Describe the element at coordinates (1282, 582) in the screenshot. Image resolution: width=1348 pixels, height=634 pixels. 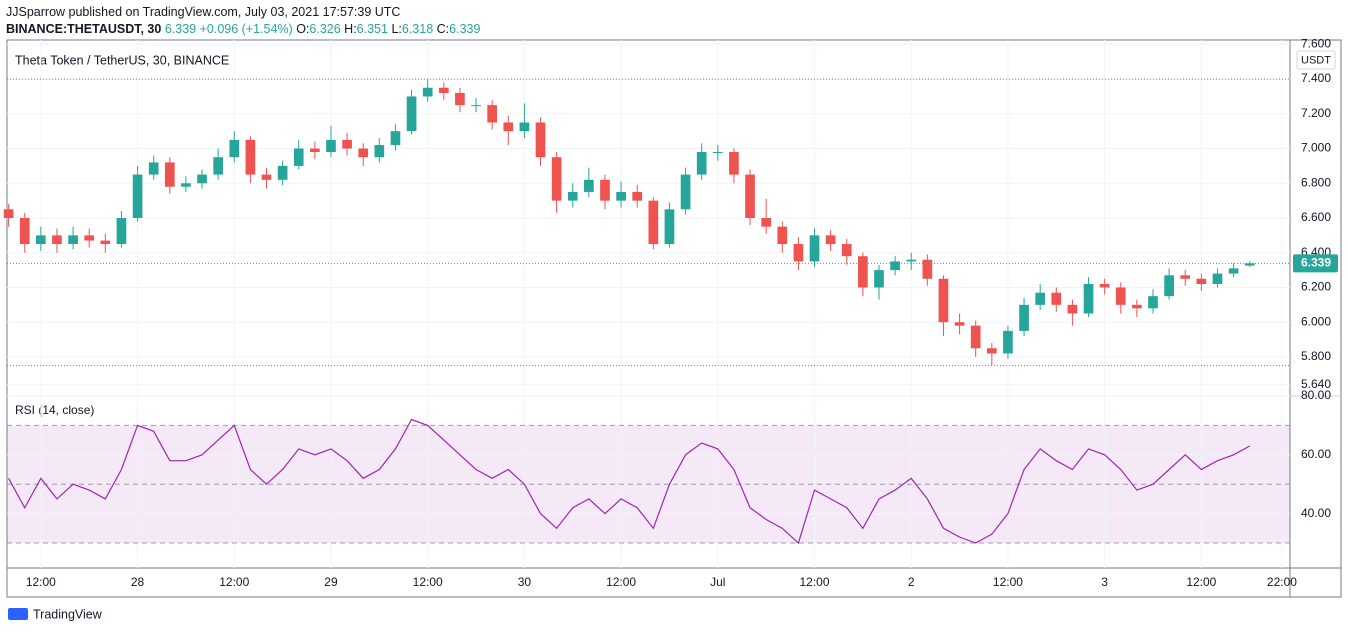
I see `x-tick-label: 22:00` at that location.